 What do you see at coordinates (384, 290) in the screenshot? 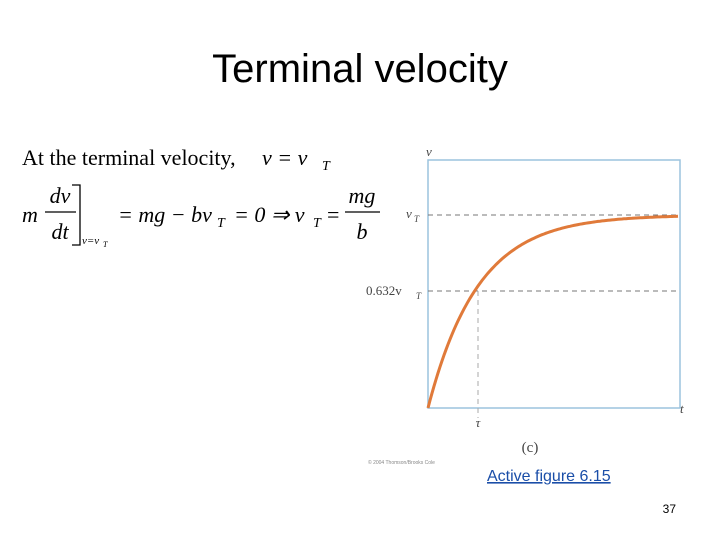
I see `fraction-label: 0.632v` at bounding box center [384, 290].